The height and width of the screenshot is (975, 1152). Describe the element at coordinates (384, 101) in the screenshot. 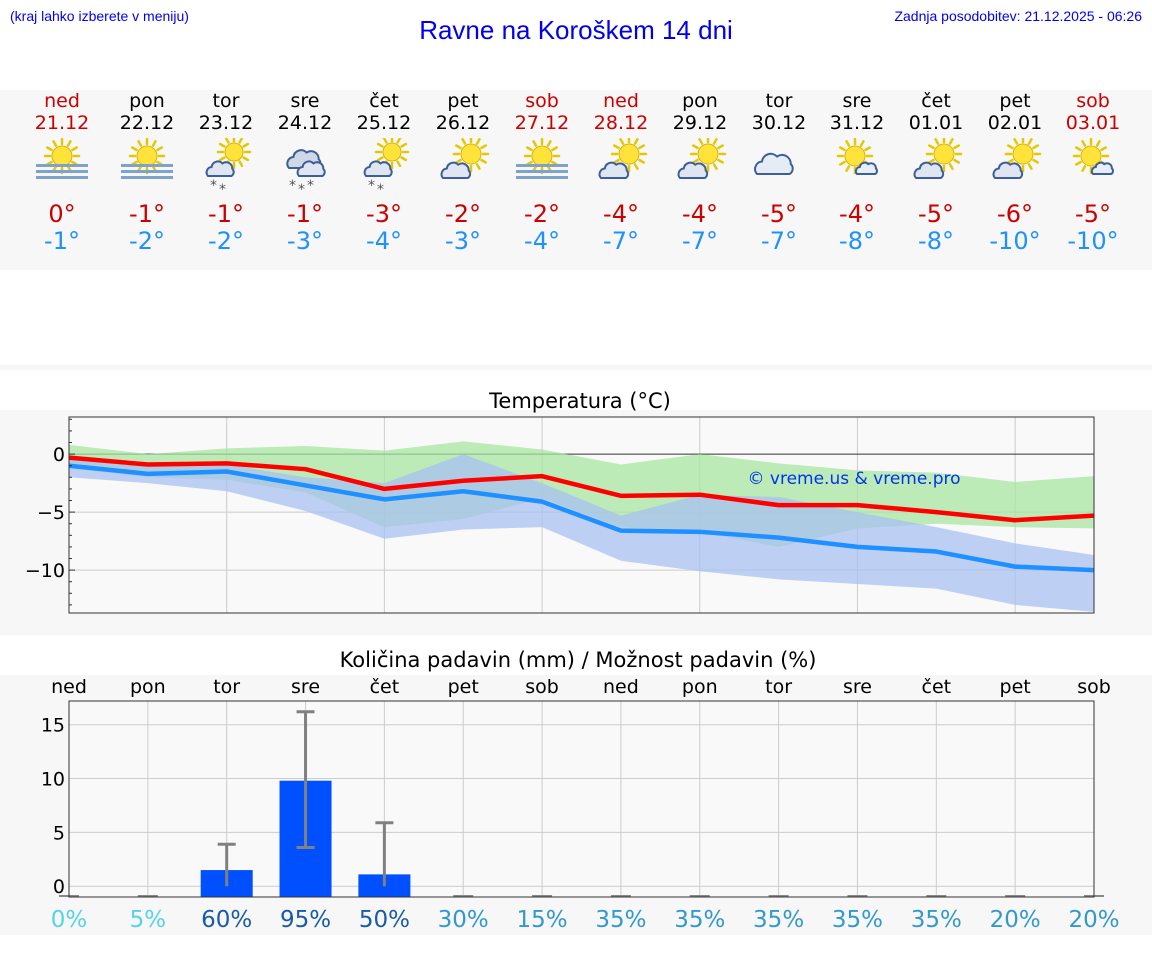

I see `day-name: čet` at that location.